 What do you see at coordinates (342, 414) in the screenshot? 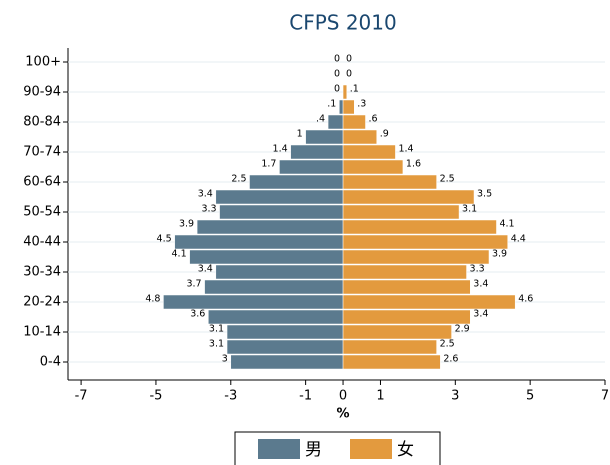
I see `x-axis-label: %` at bounding box center [342, 414].